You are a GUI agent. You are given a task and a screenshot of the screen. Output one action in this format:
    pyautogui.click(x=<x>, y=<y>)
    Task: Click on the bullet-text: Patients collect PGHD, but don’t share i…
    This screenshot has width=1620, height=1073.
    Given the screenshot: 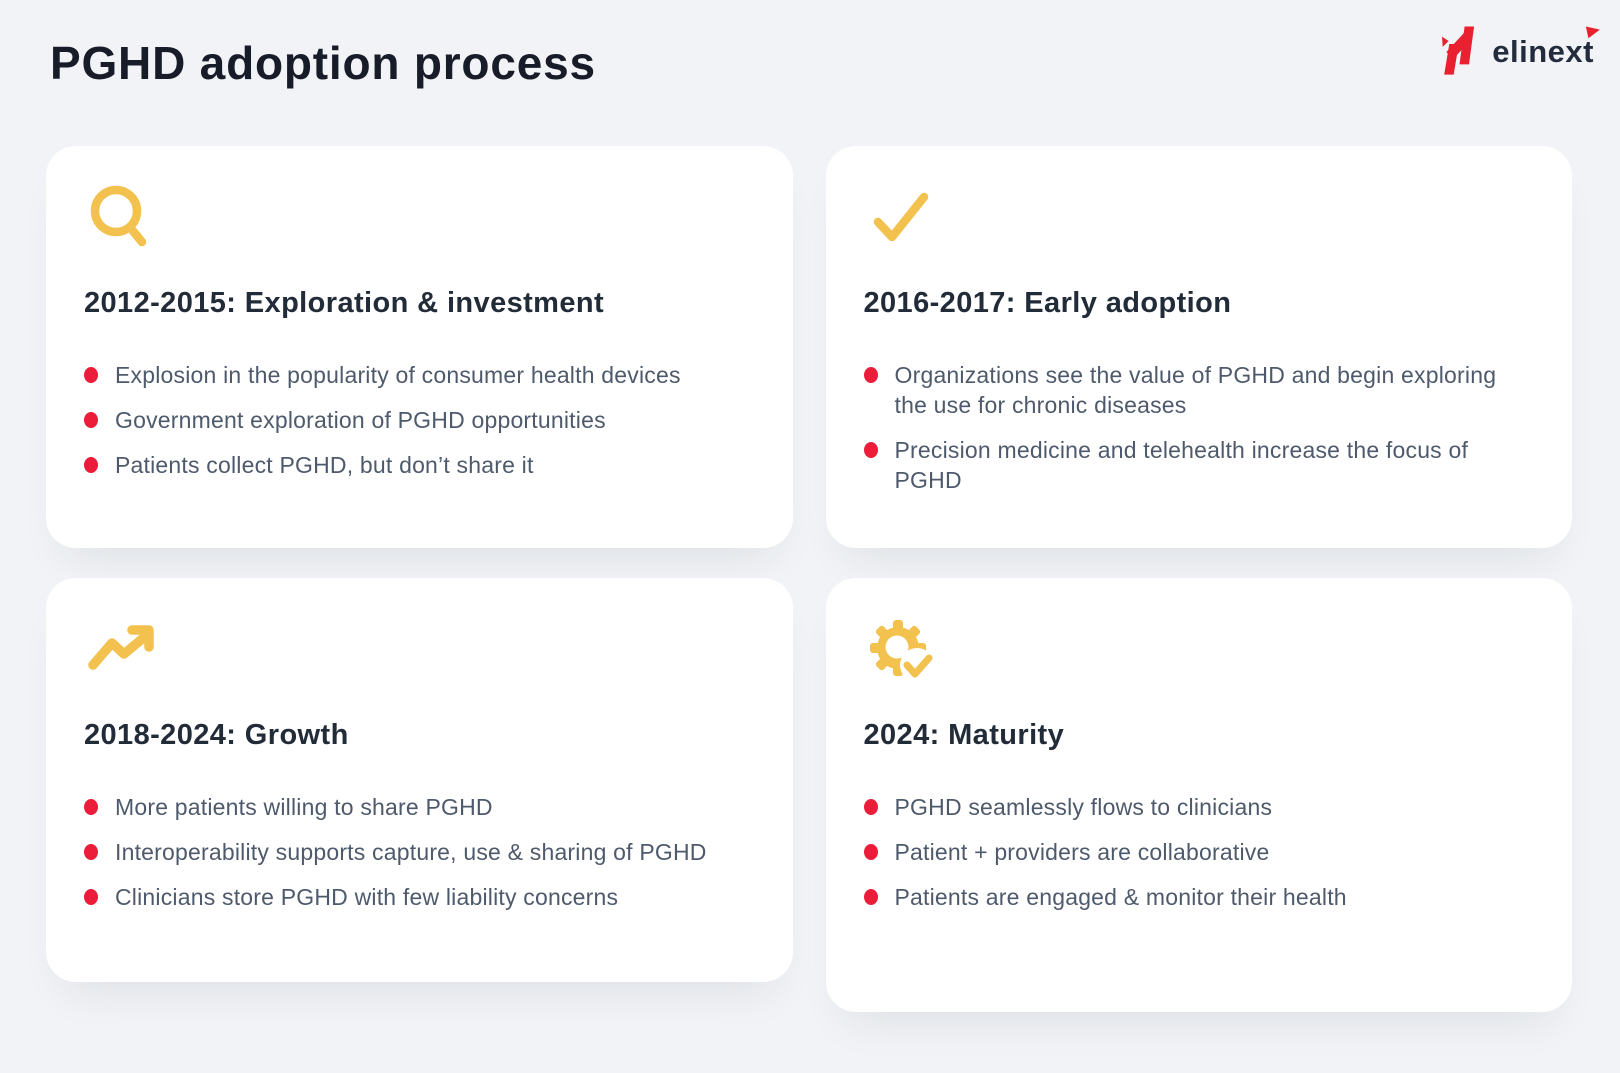 What is the action you would take?
    pyautogui.click(x=324, y=465)
    